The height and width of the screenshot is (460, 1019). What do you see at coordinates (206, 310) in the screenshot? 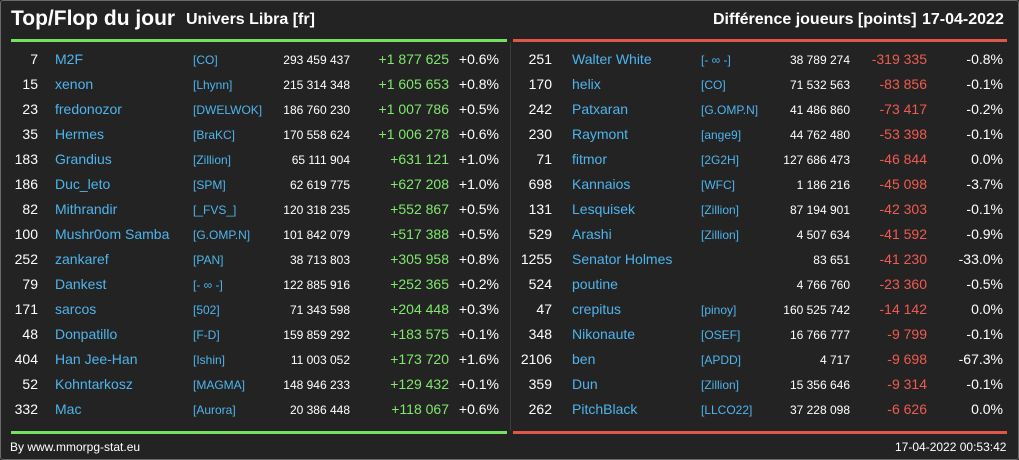
I see `guild-tag-link: [502]` at bounding box center [206, 310].